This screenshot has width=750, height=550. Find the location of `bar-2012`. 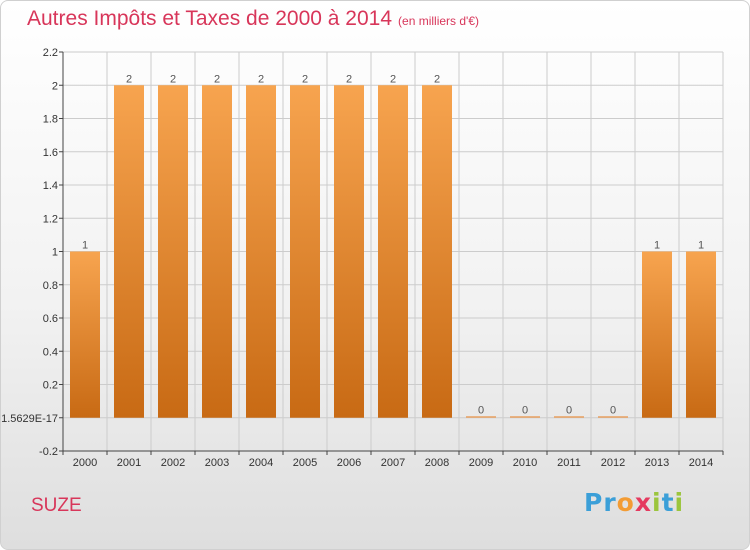

bar-2012 is located at coordinates (613, 417).